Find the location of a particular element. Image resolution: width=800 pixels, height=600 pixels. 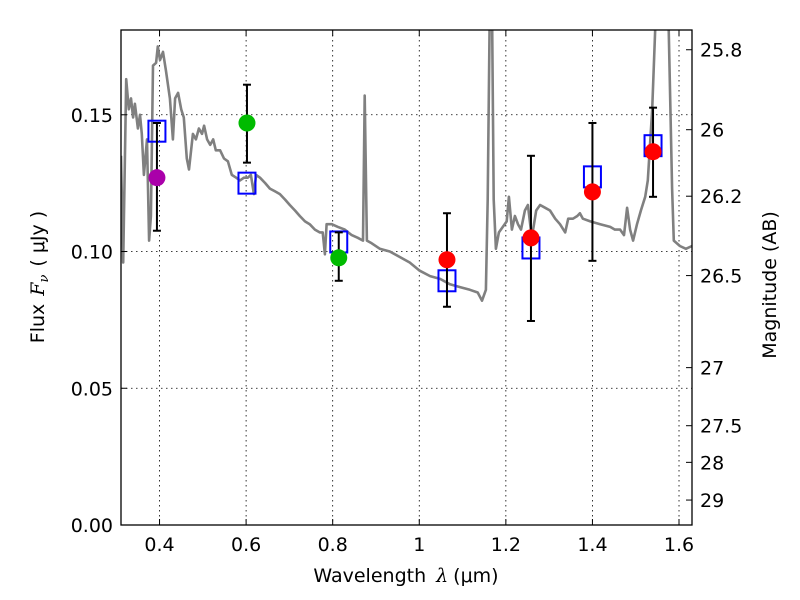

y2-tick-label: 25.8 is located at coordinates (721, 51).